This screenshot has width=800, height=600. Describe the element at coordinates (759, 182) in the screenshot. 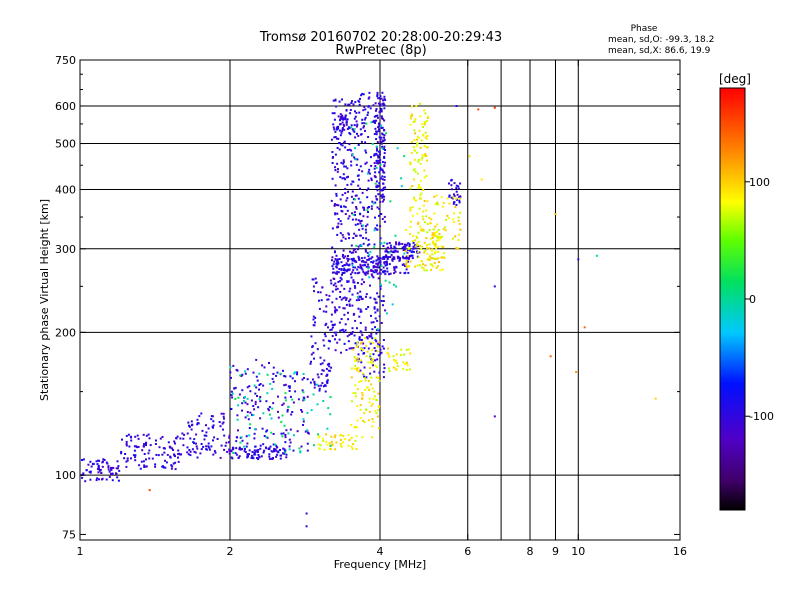

I see `colorbar-tick-label: 100` at that location.